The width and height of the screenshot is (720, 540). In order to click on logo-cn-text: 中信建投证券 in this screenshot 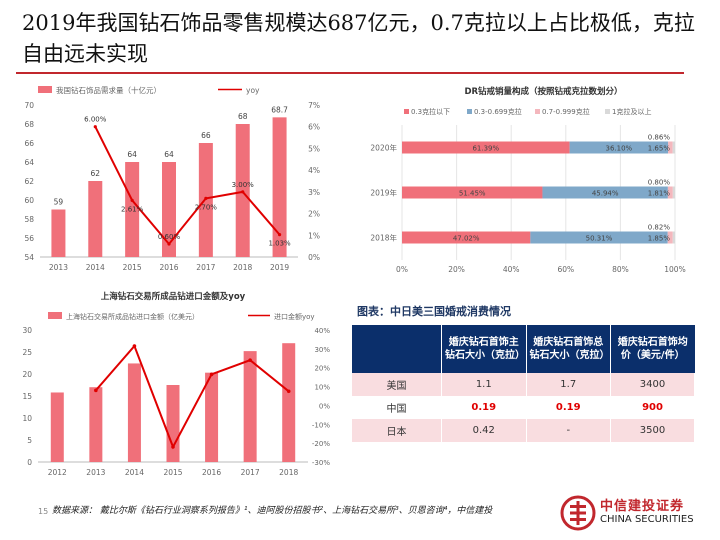, I will do `click(642, 506)`.